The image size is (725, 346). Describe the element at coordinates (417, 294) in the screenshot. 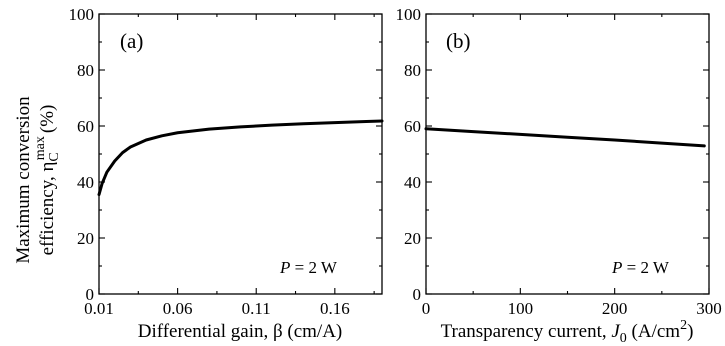

I see `panel-b-y-tick-label: 0` at that location.